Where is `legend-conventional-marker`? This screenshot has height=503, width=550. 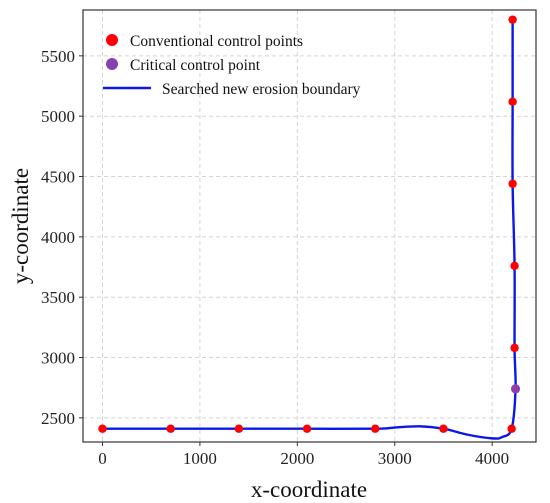
legend-conventional-marker is located at coordinates (112, 40).